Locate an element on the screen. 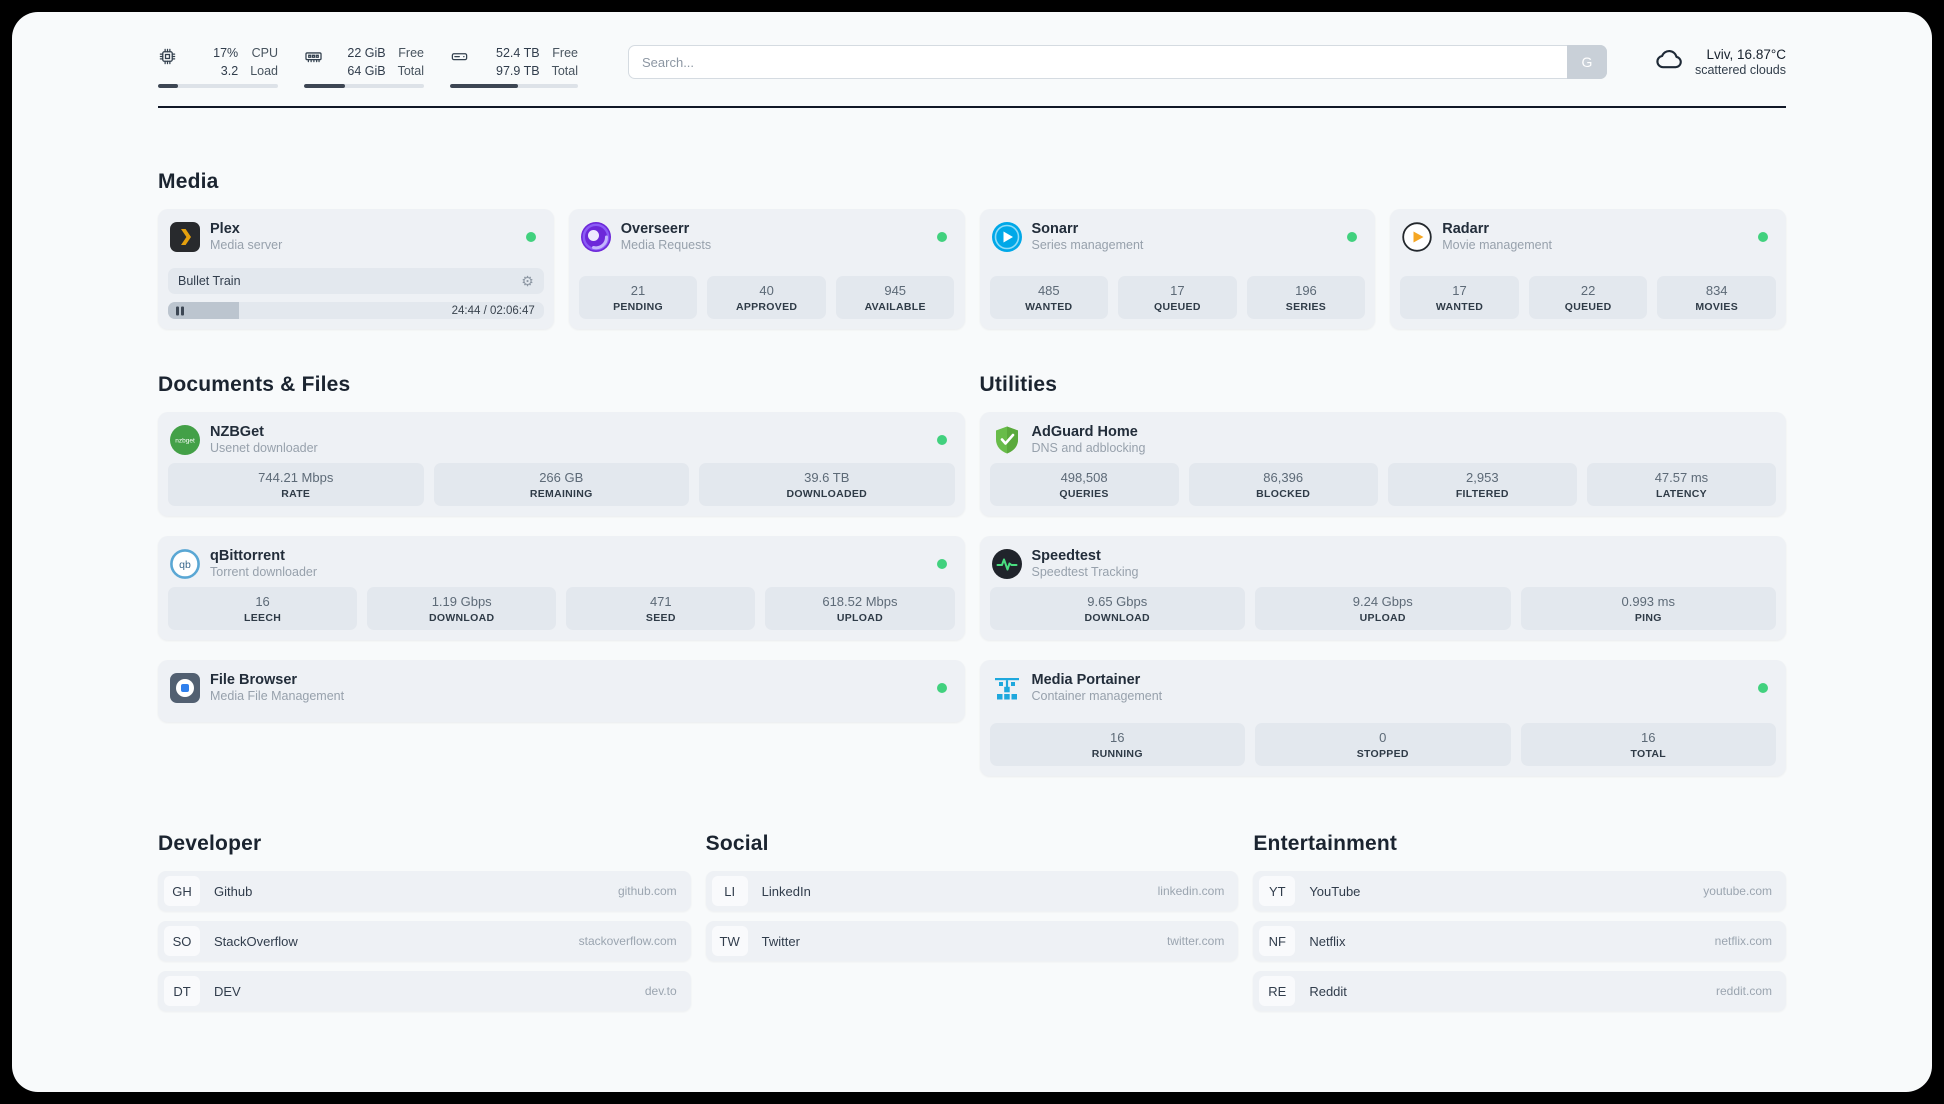 The image size is (1944, 1104). bookmark-abbr: DT is located at coordinates (182, 991).